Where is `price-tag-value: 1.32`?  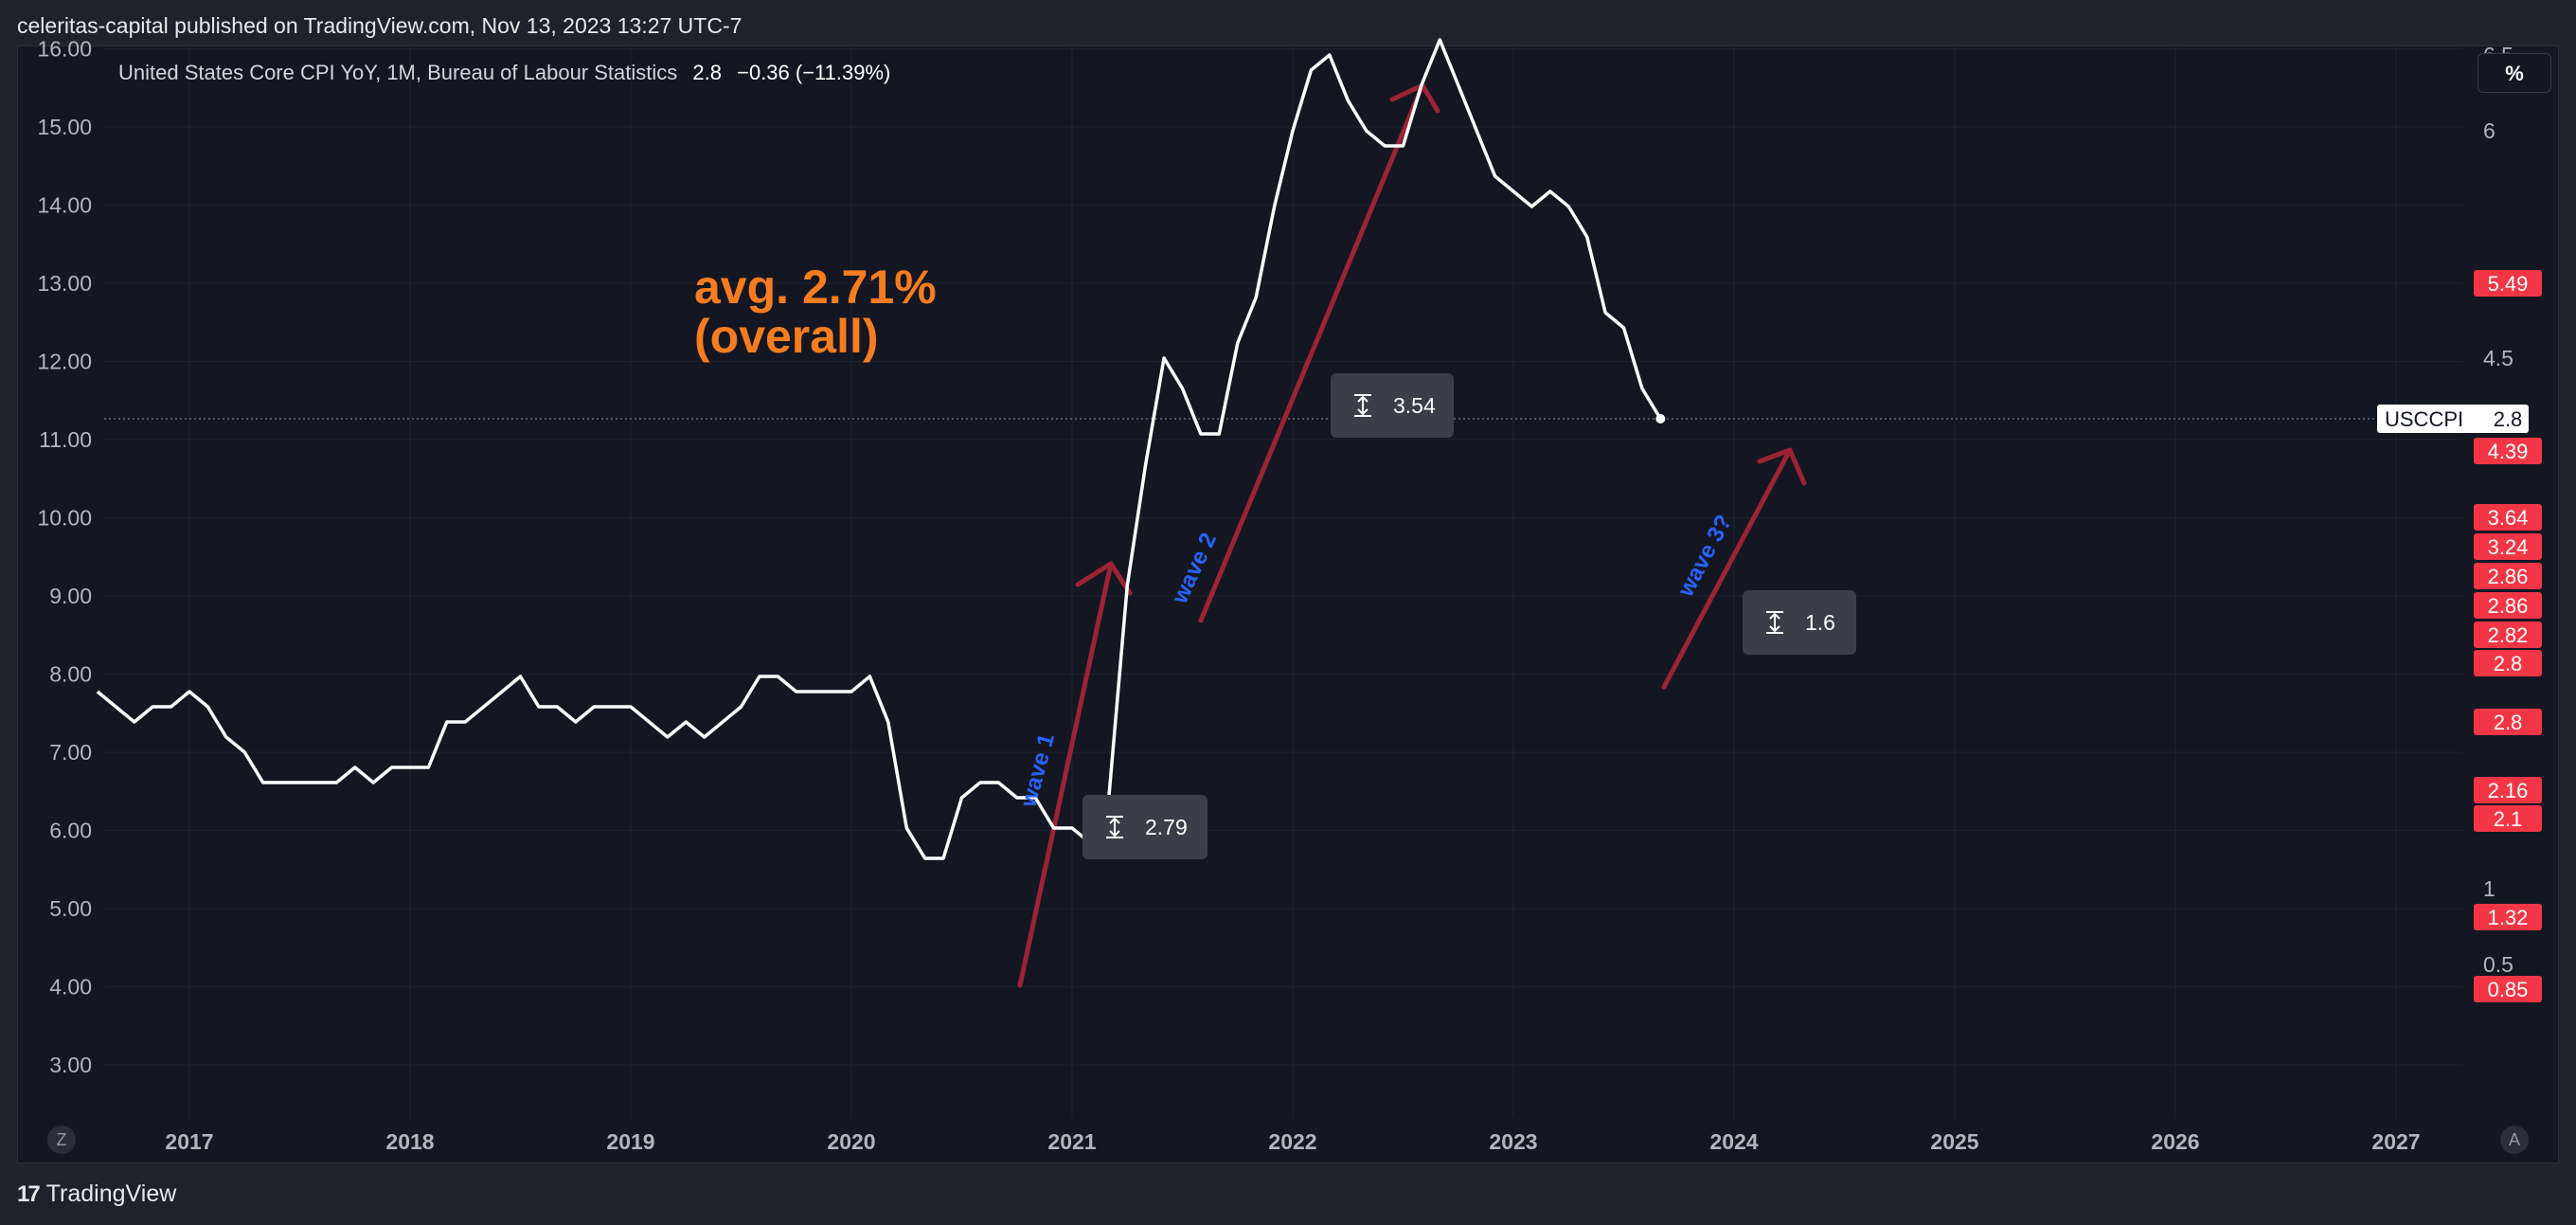
price-tag-value: 1.32 is located at coordinates (2508, 917).